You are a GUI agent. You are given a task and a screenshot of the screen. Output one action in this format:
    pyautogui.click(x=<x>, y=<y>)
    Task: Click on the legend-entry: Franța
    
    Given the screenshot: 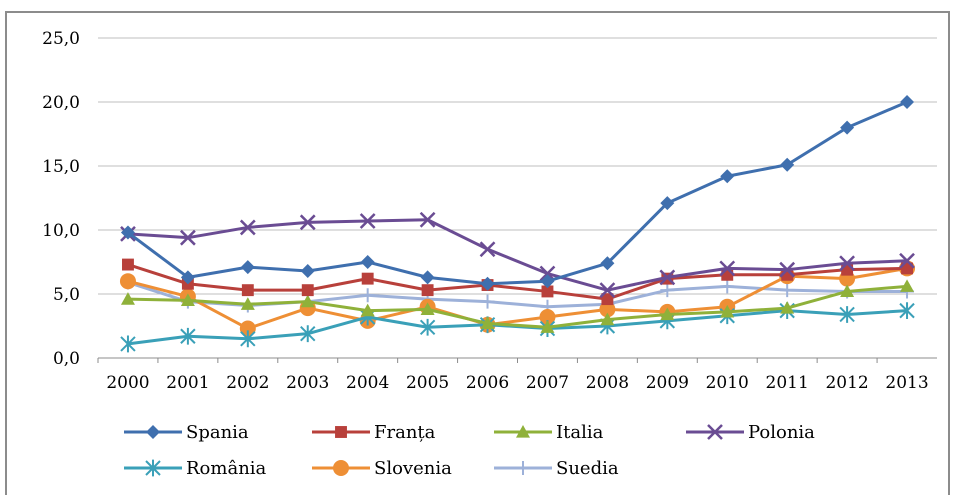 What is the action you would take?
    pyautogui.click(x=374, y=432)
    